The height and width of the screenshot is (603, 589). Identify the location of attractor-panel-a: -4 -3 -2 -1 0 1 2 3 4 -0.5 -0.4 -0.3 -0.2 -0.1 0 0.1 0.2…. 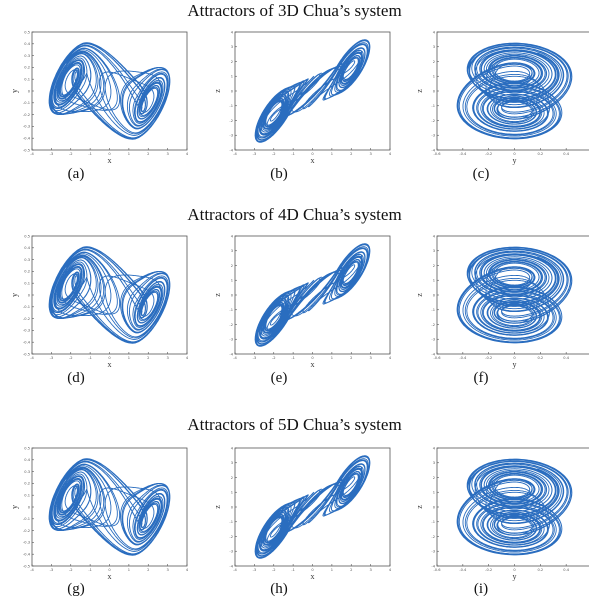
(101, 96).